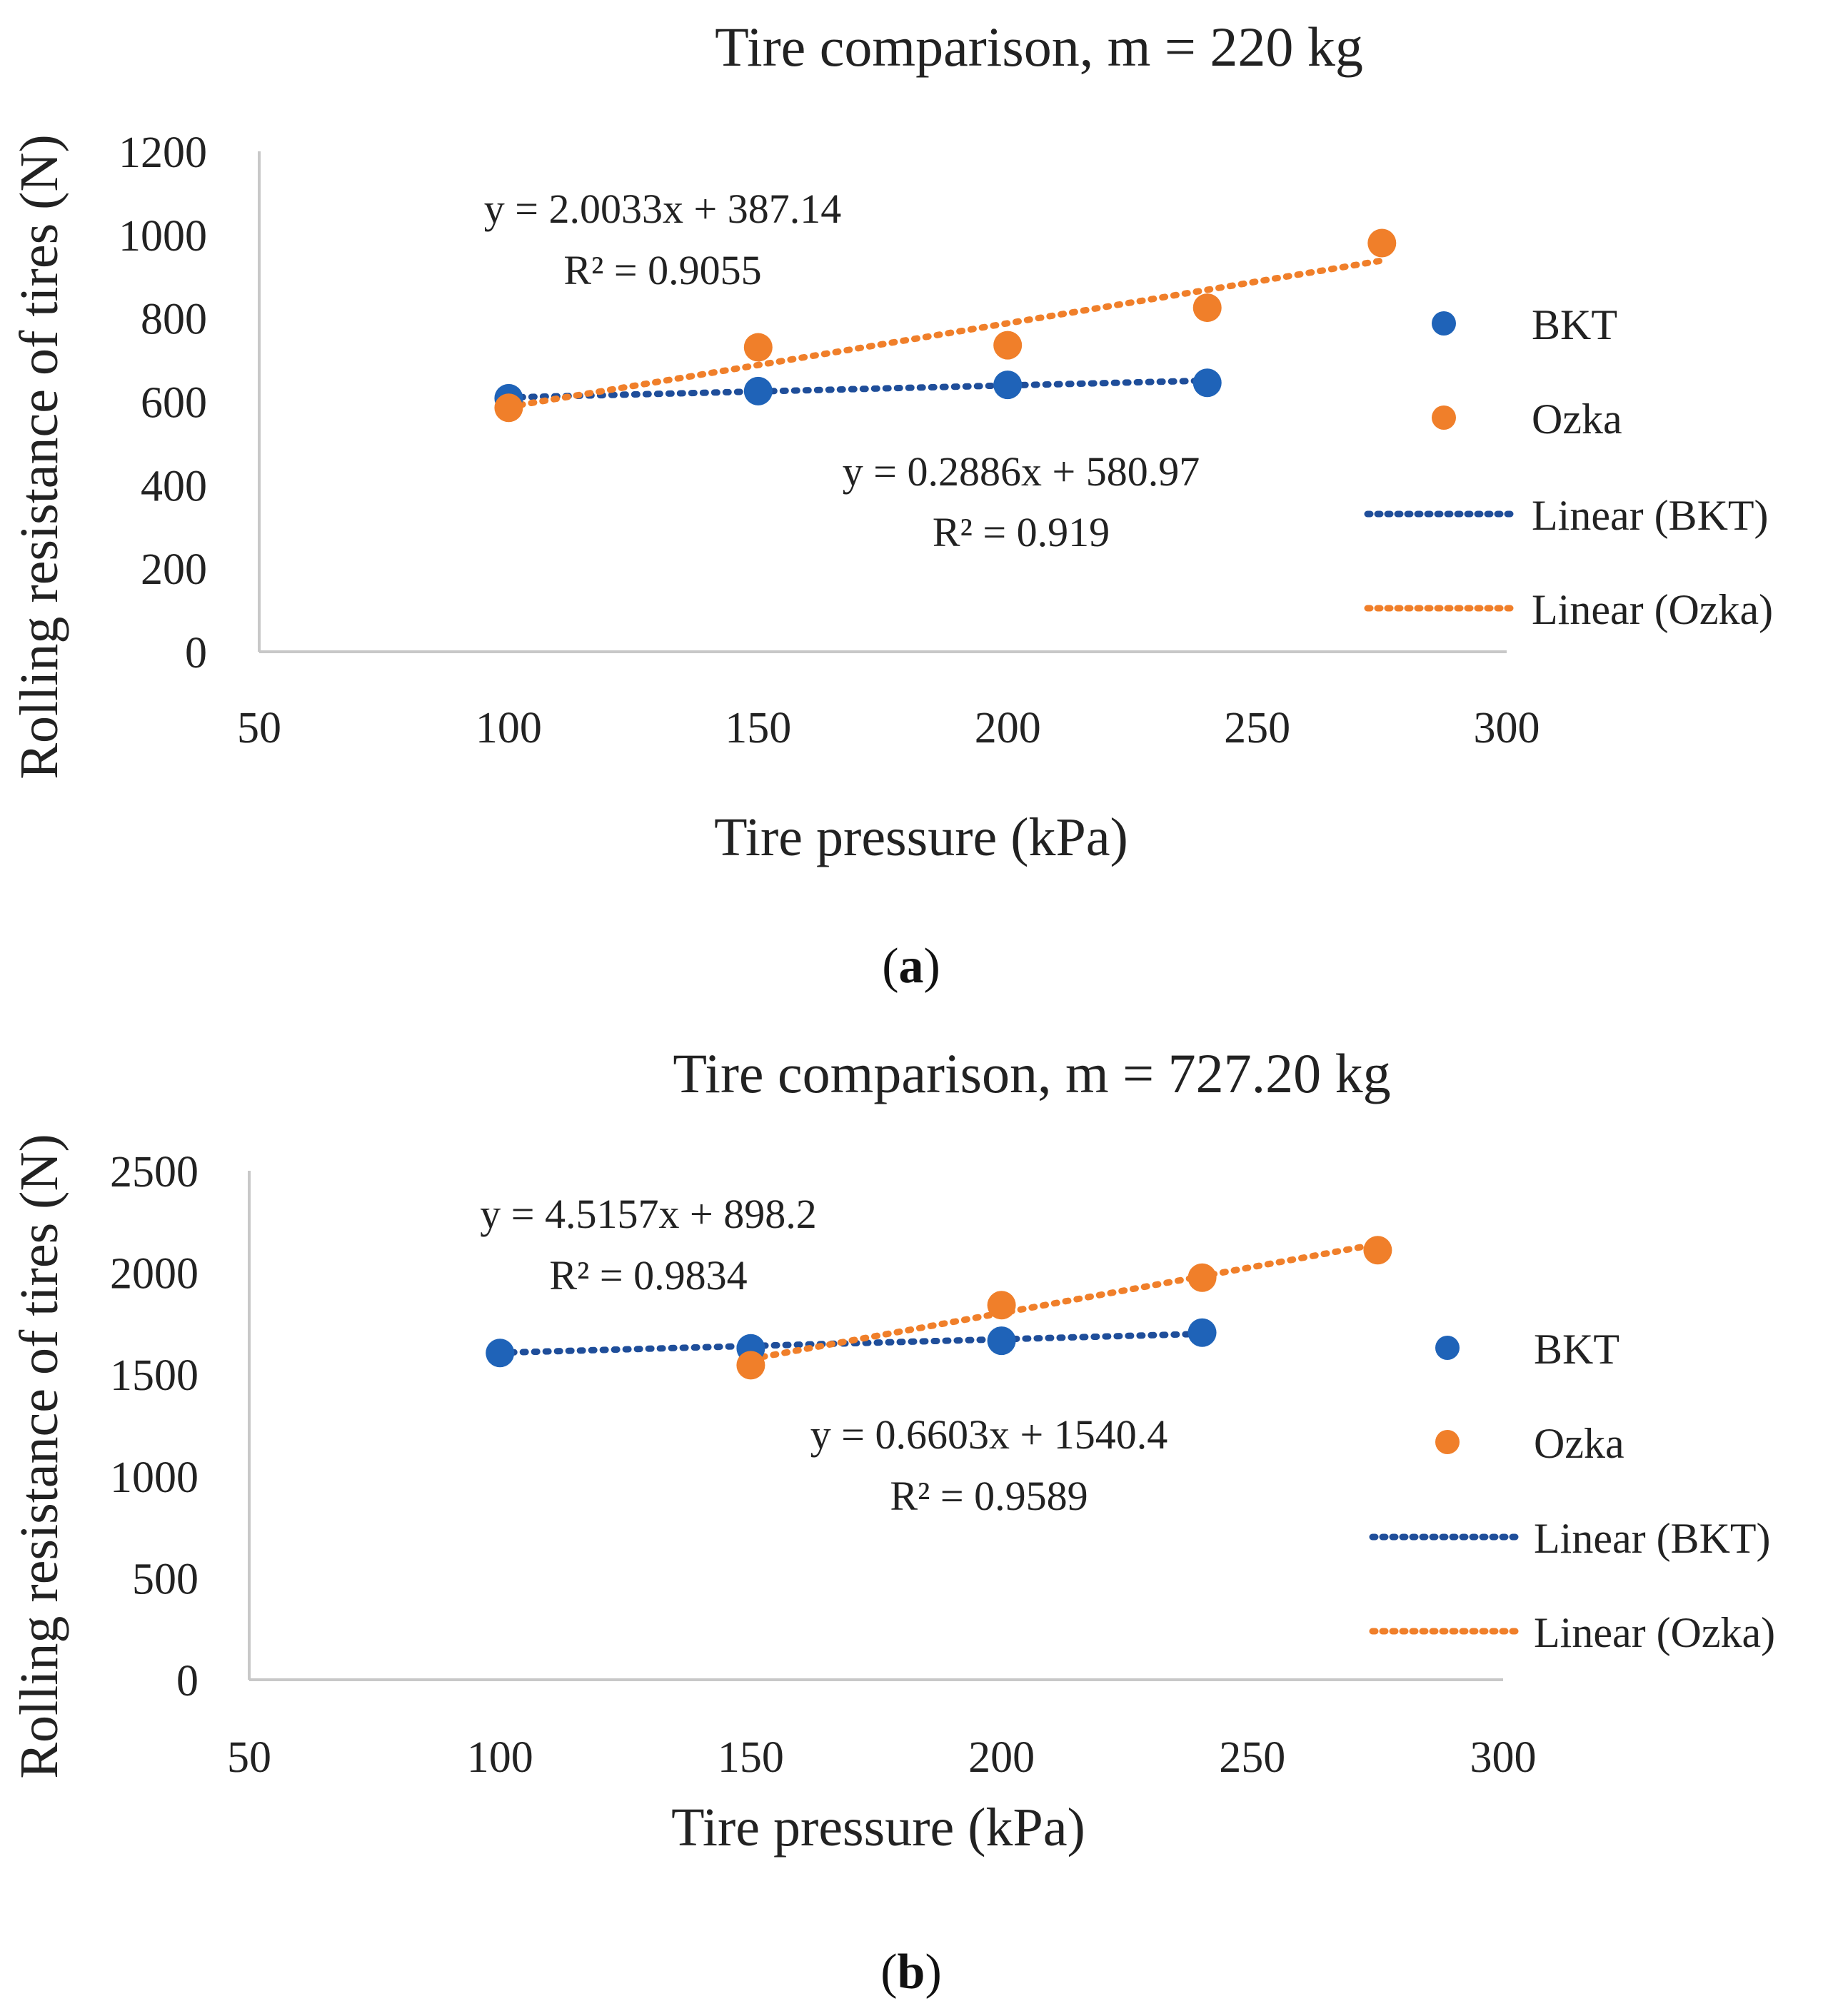 Image resolution: width=1823 pixels, height=2016 pixels. What do you see at coordinates (1252, 1757) in the screenshot?
I see `chart-b-x-tick-label: 250` at bounding box center [1252, 1757].